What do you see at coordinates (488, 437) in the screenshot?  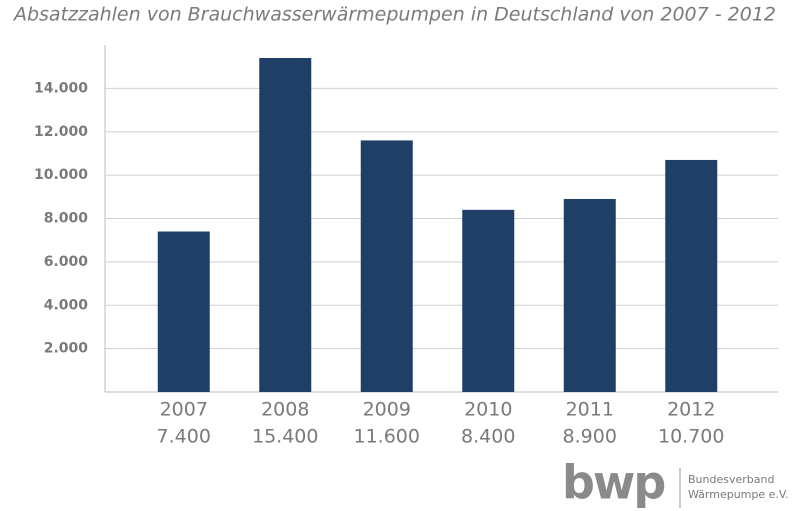 I see `value-label: 8.400` at bounding box center [488, 437].